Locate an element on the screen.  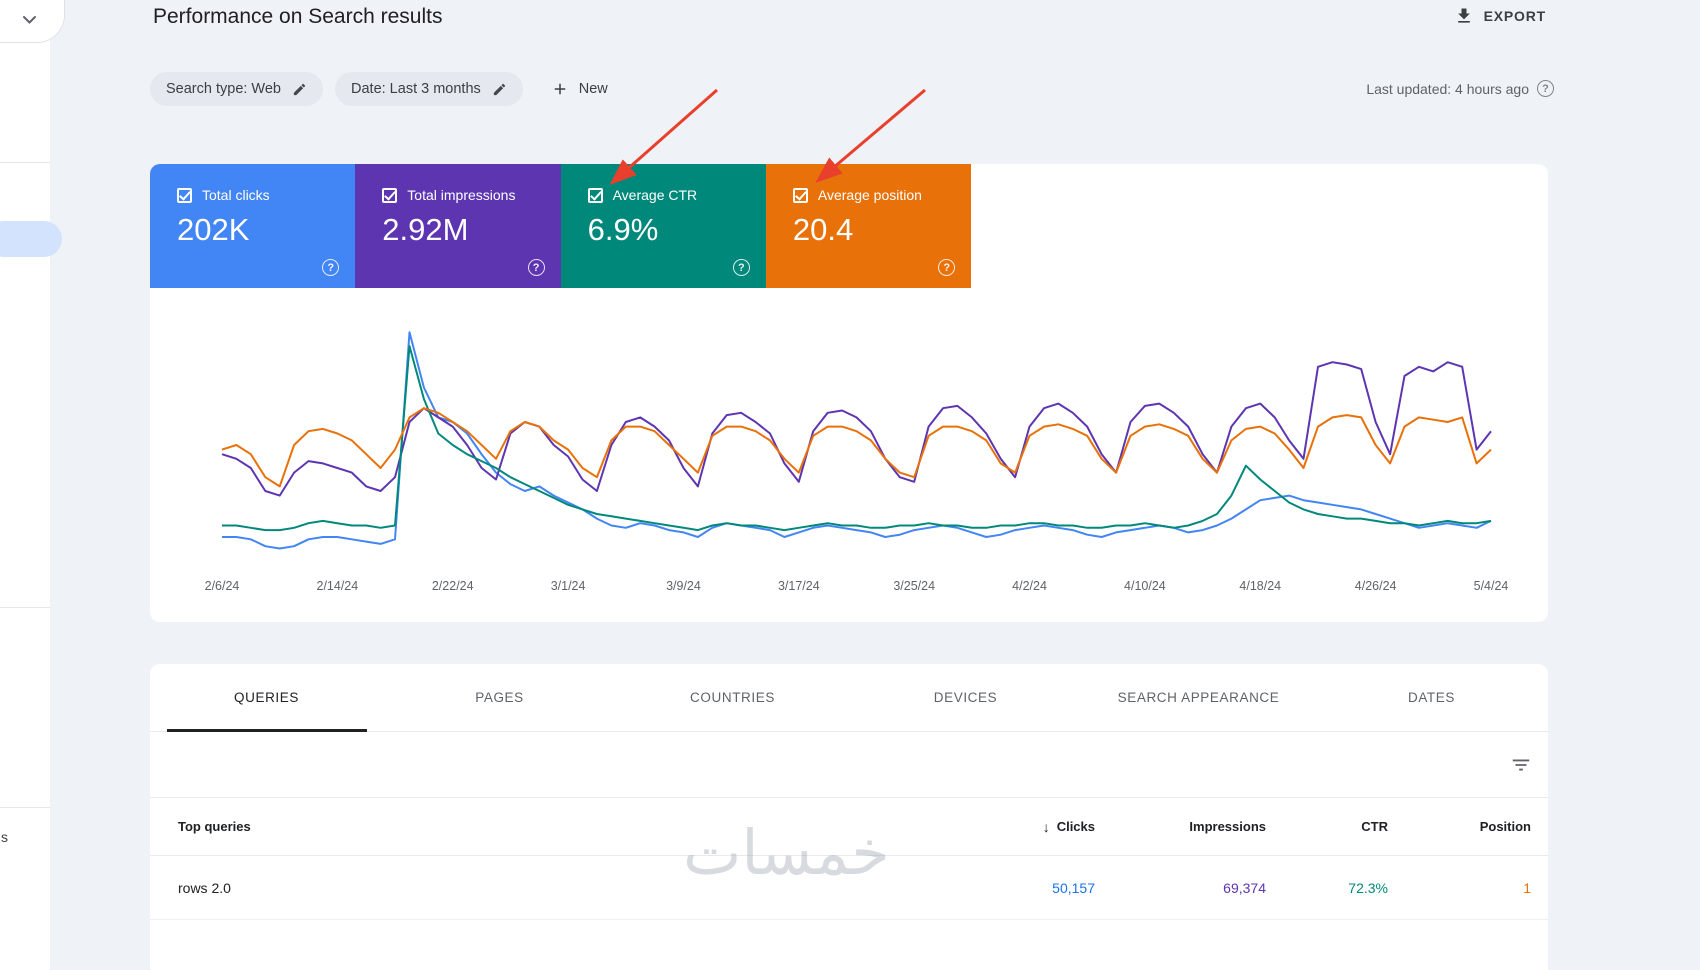
x-axis-tick: 5/4/24 is located at coordinates (1491, 586).